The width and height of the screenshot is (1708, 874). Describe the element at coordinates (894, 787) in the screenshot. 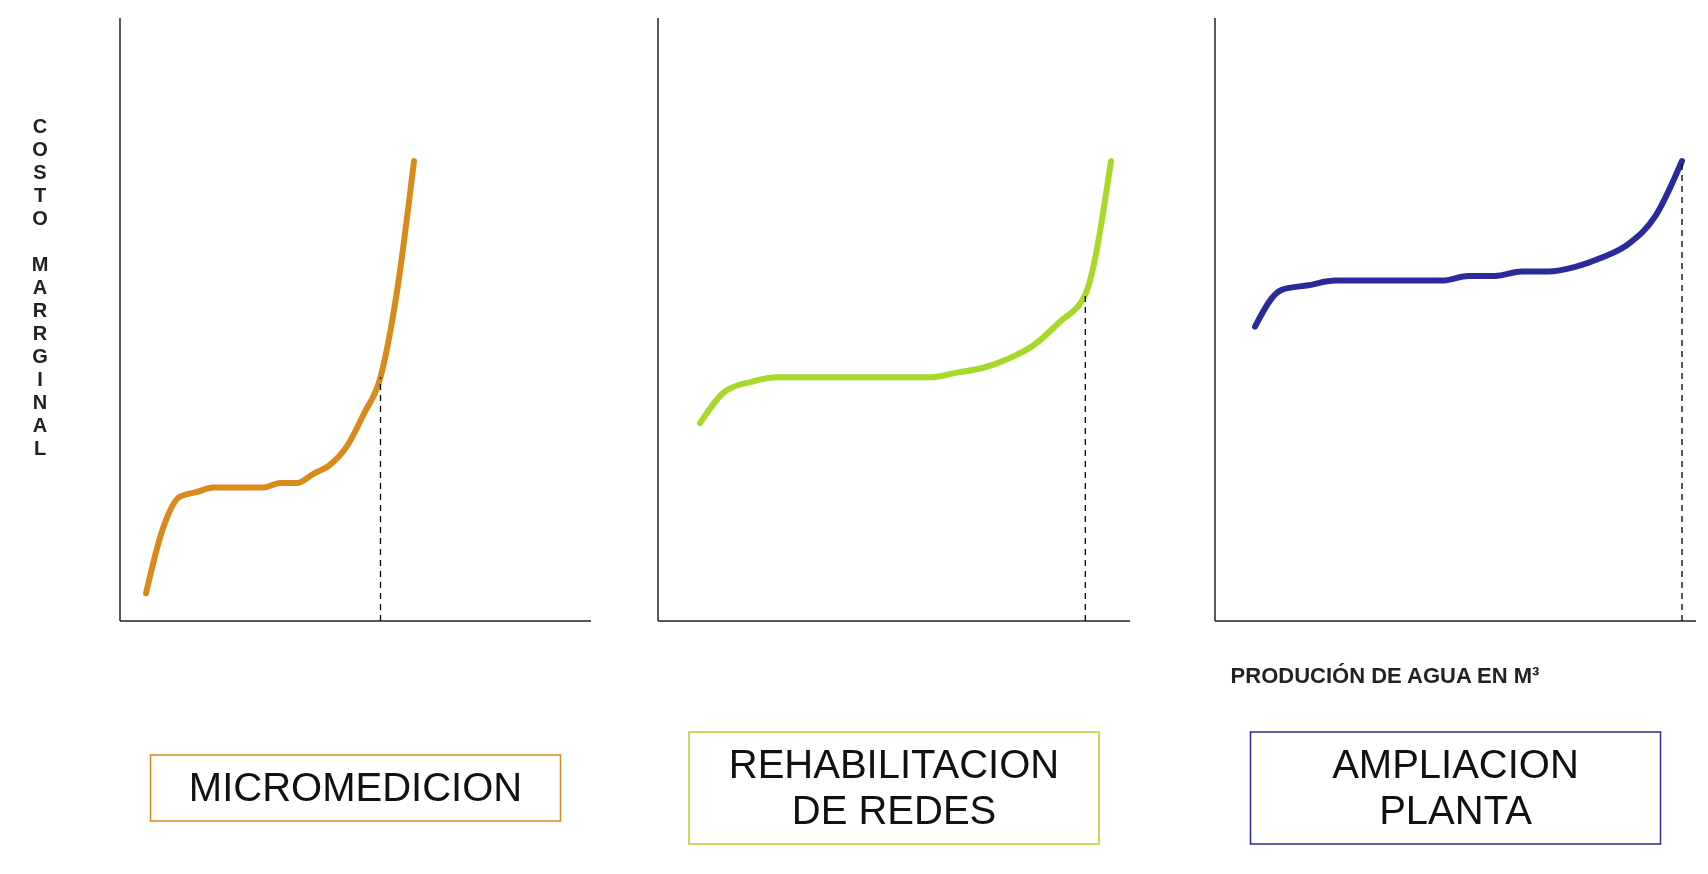

I see `text: REHABILITACION DE REDES` at that location.